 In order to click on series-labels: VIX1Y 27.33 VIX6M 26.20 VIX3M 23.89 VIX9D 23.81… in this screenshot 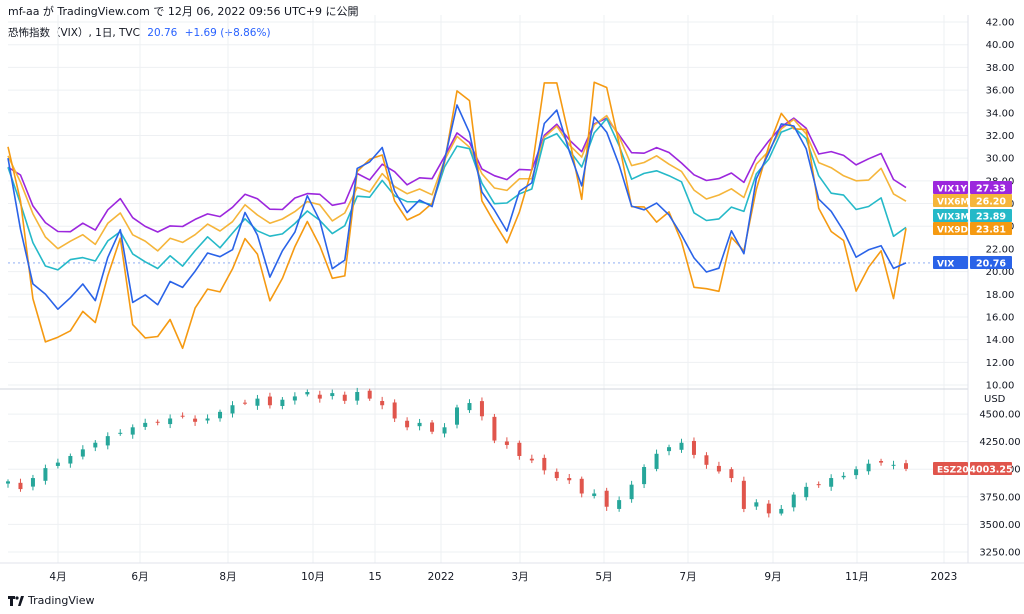, I will do `click(973, 328)`.